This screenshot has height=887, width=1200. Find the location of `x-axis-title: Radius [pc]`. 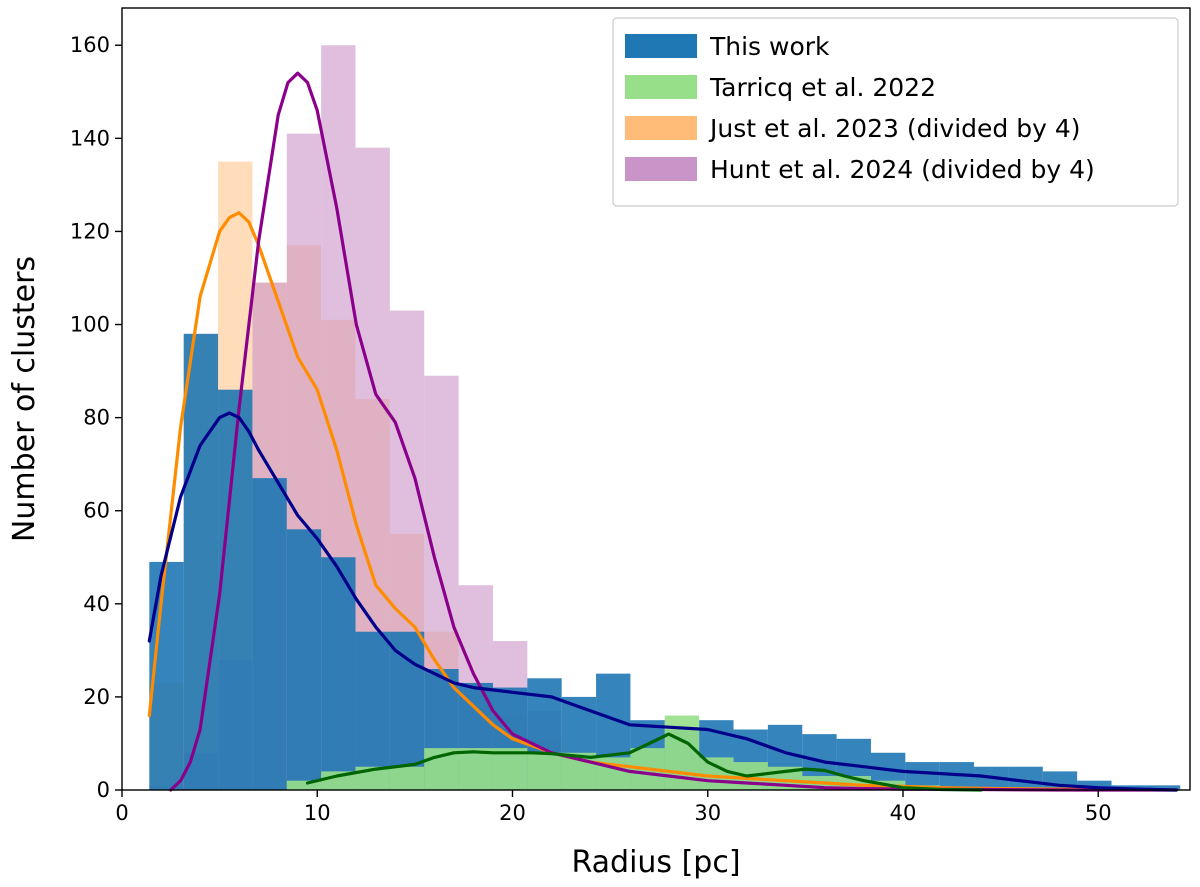

x-axis-title: Radius [pc] is located at coordinates (655, 862).